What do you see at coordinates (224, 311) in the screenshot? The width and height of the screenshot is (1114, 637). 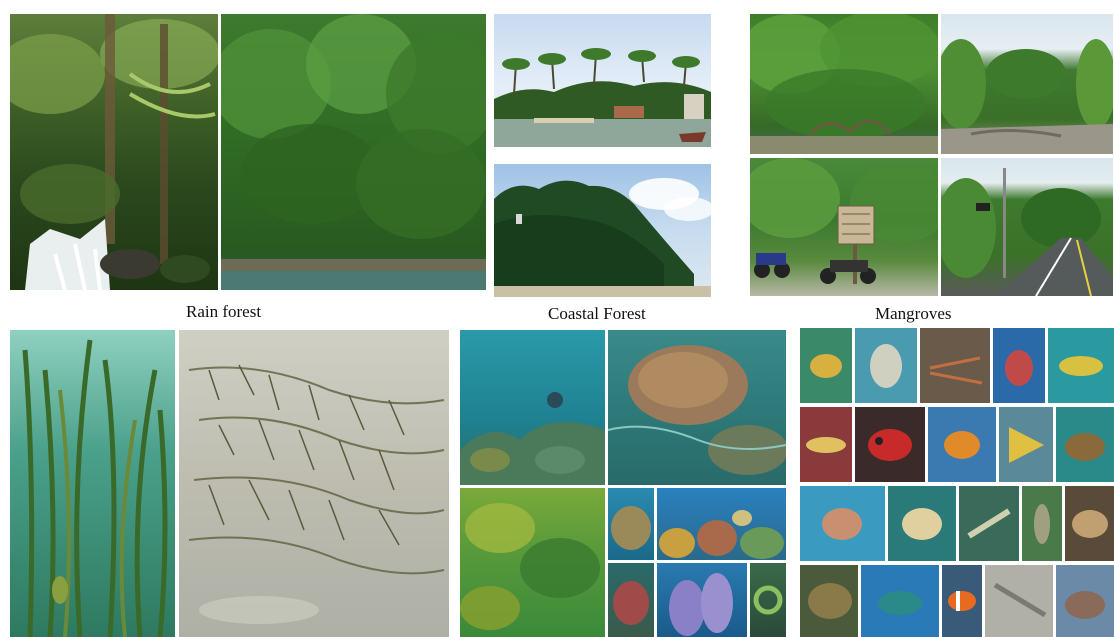 I see `label-rain-forest: Rain forest` at bounding box center [224, 311].